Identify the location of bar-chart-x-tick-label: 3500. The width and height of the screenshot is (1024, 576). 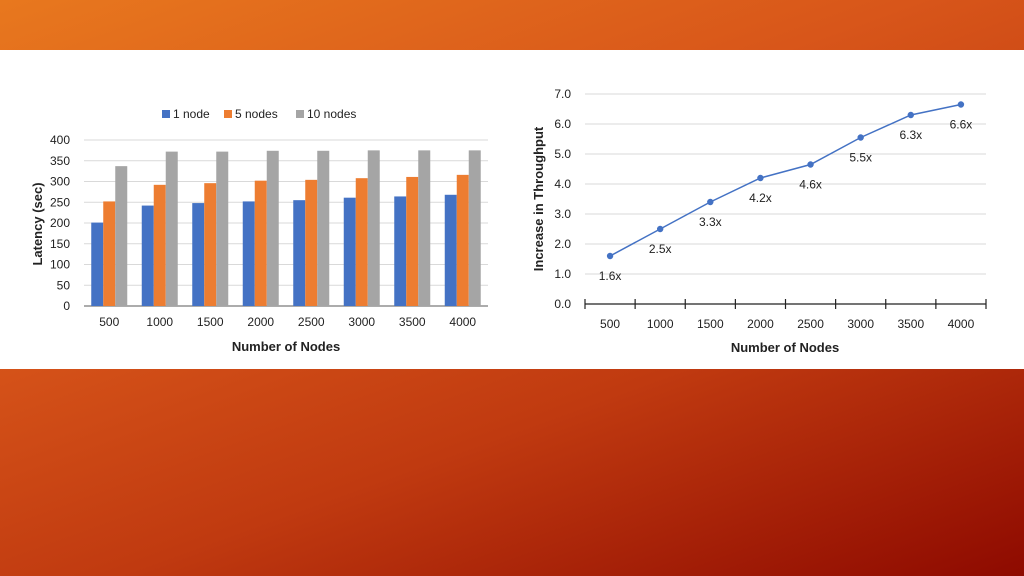
(412, 322).